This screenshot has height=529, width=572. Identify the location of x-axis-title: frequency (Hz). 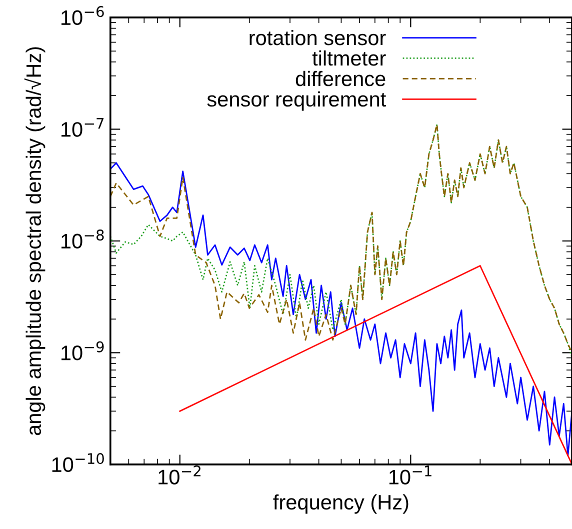
(340, 504).